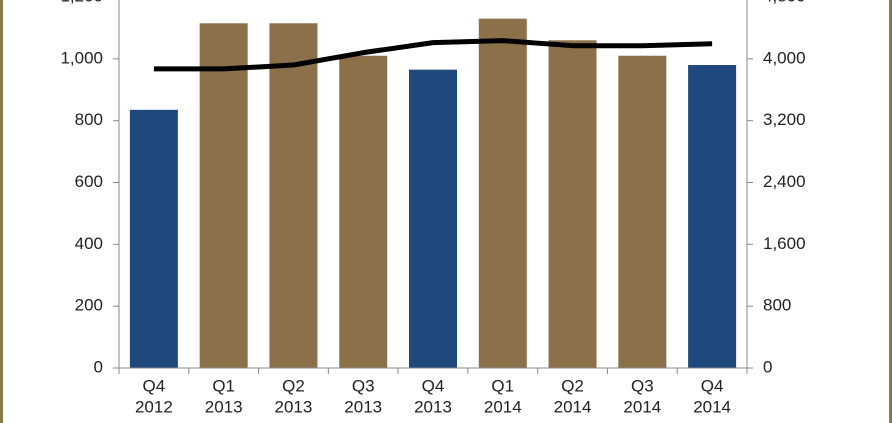  What do you see at coordinates (784, 57) in the screenshot?
I see `y2-tick-label: 4,000` at bounding box center [784, 57].